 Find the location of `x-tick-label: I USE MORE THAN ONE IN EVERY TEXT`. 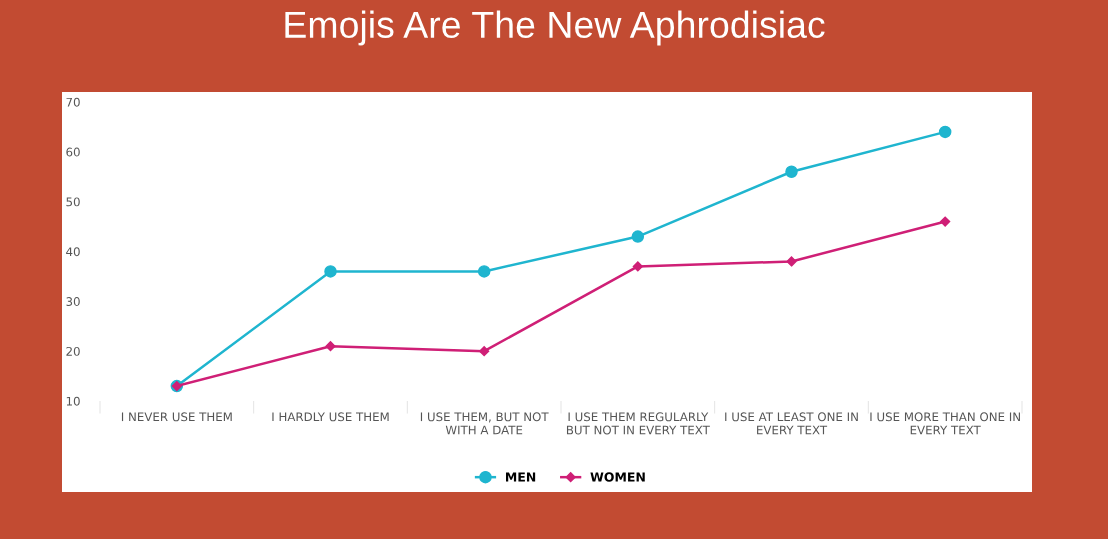

x-tick-label: I USE MORE THAN ONE IN EVERY TEXT is located at coordinates (945, 423).